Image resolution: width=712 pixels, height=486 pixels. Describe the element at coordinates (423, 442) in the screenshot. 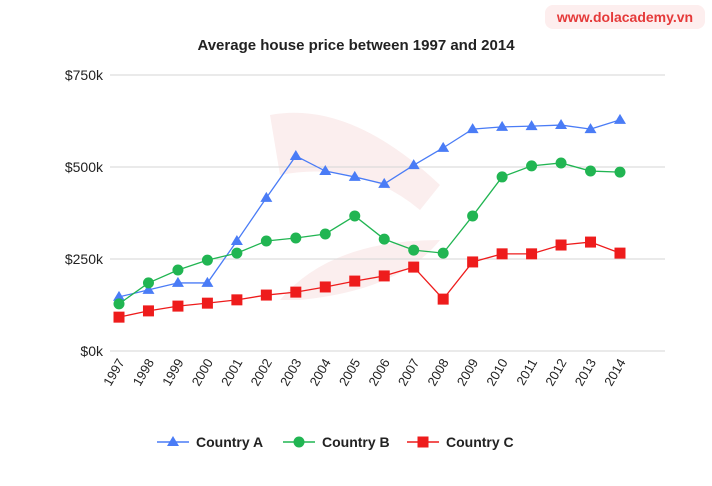

I see `legend-country-c-marker` at that location.